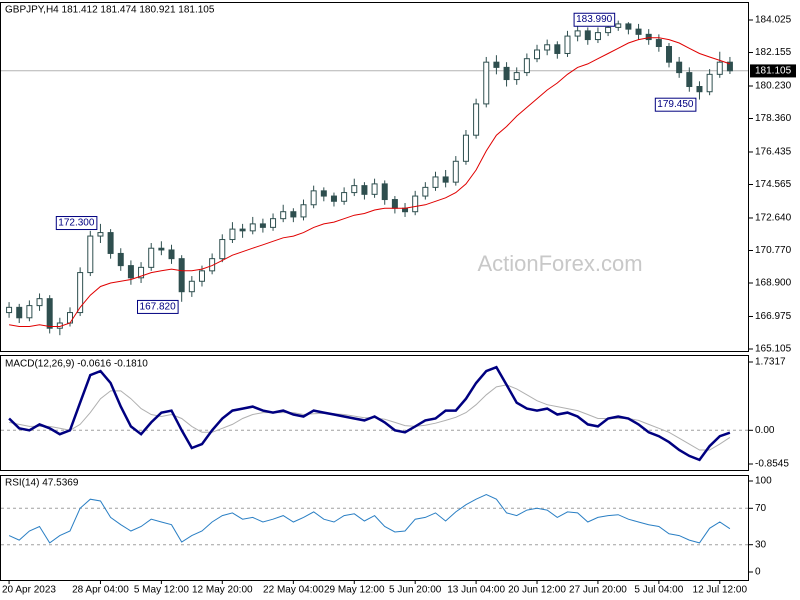 This screenshot has width=800, height=600. What do you see at coordinates (773, 184) in the screenshot?
I see `y-tick-label: 174.565` at bounding box center [773, 184].